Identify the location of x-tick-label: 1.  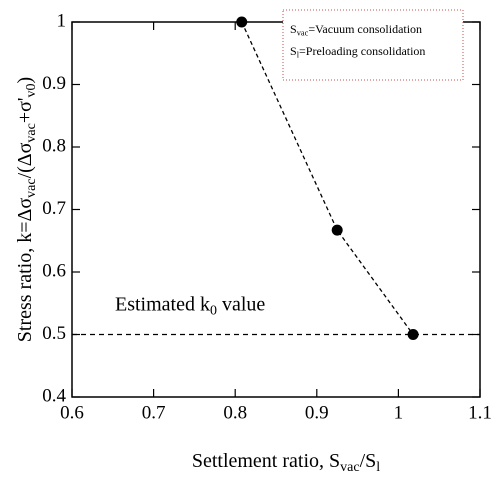
(399, 412).